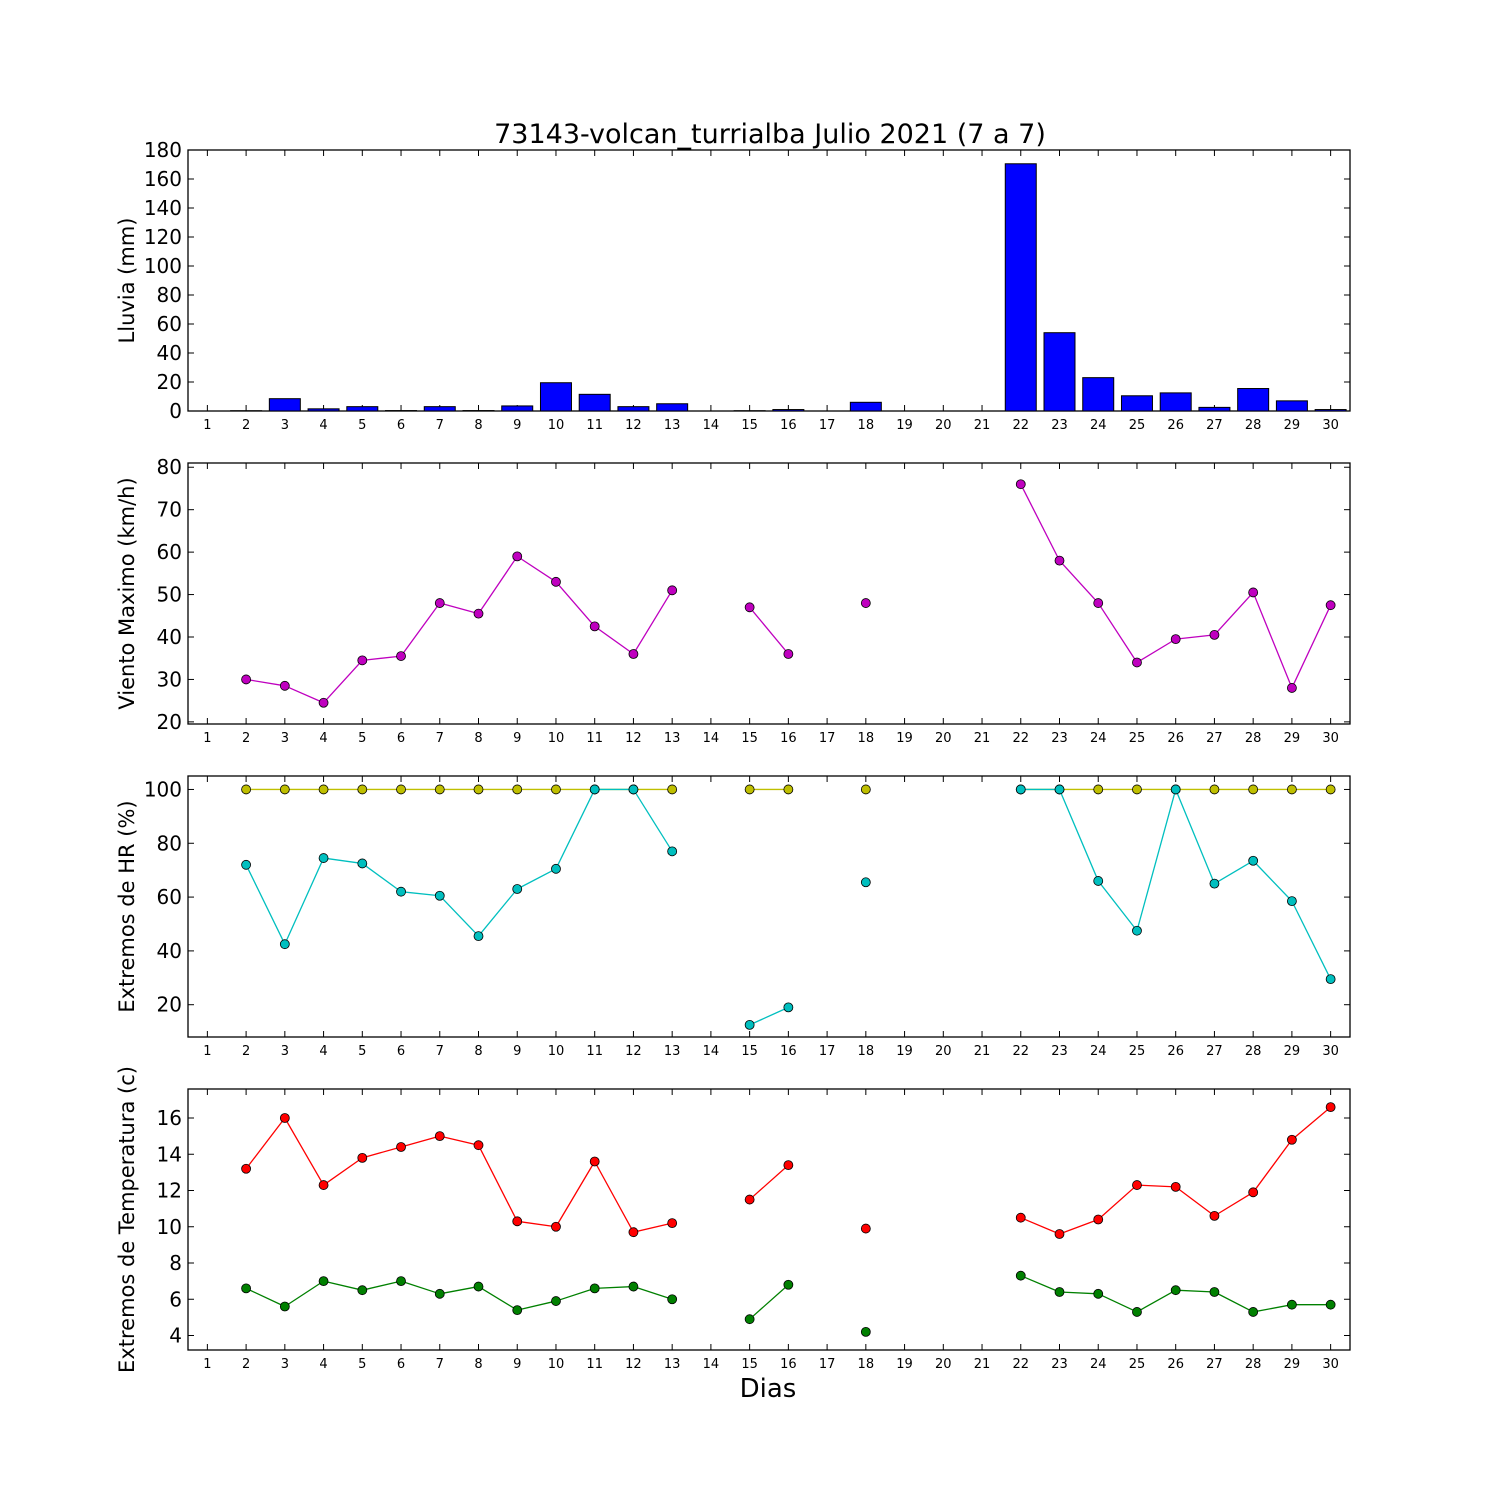  I want to click on x-tick-label: 22, so click(1020, 738).